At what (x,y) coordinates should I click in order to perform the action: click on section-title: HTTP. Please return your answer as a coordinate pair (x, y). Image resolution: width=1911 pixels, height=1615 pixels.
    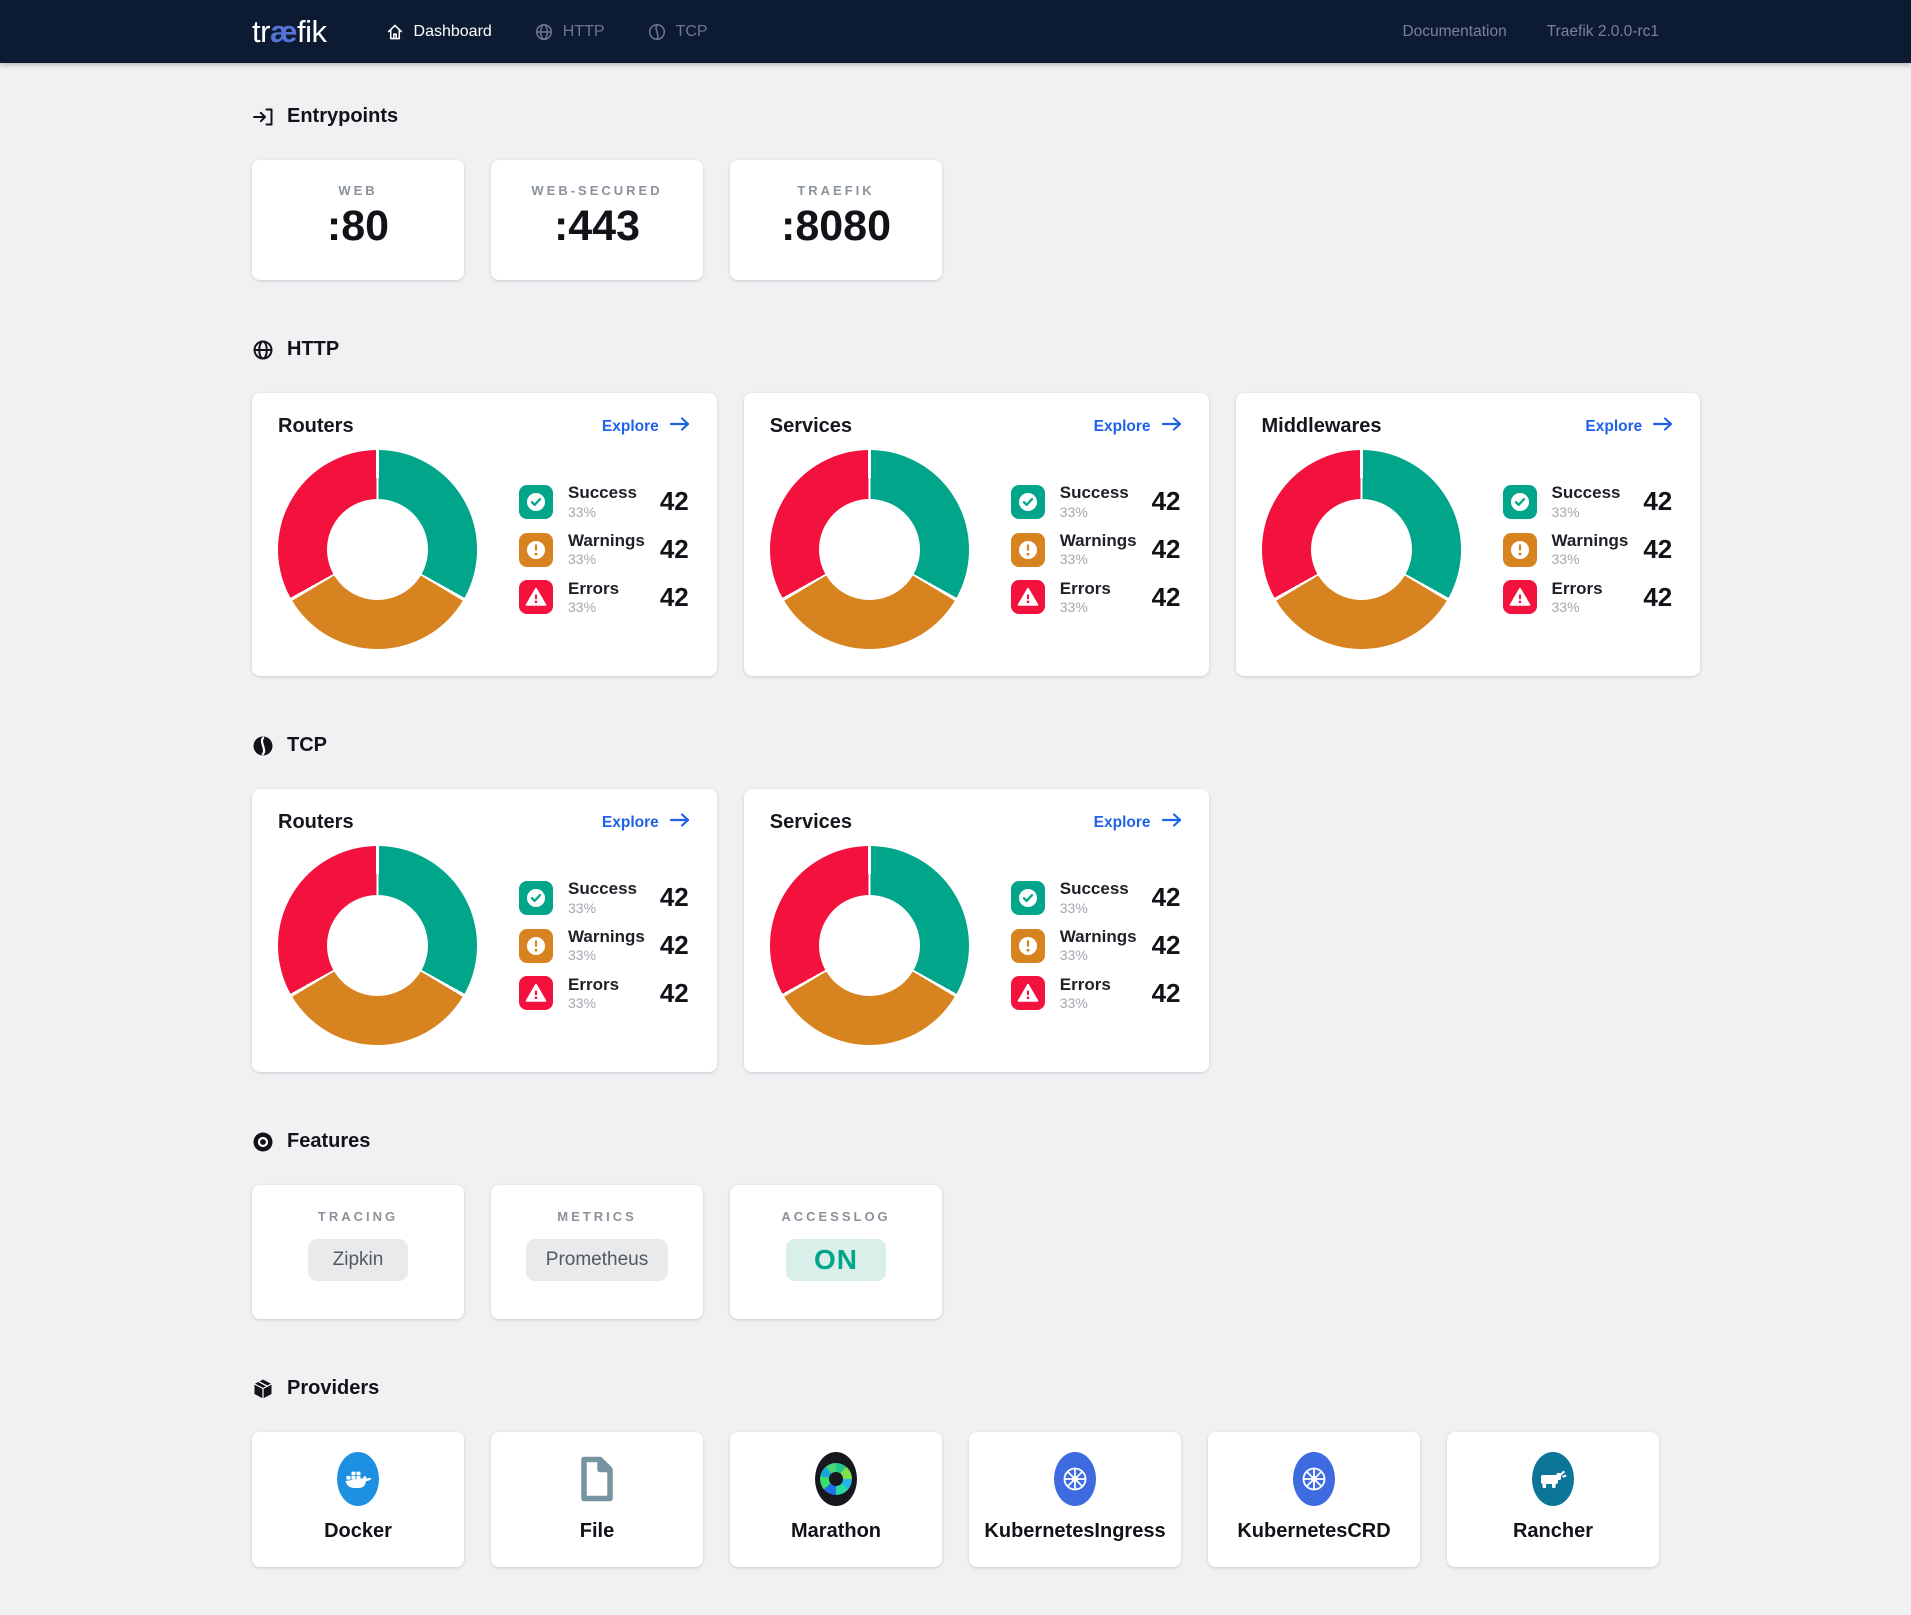
    Looking at the image, I should click on (313, 349).